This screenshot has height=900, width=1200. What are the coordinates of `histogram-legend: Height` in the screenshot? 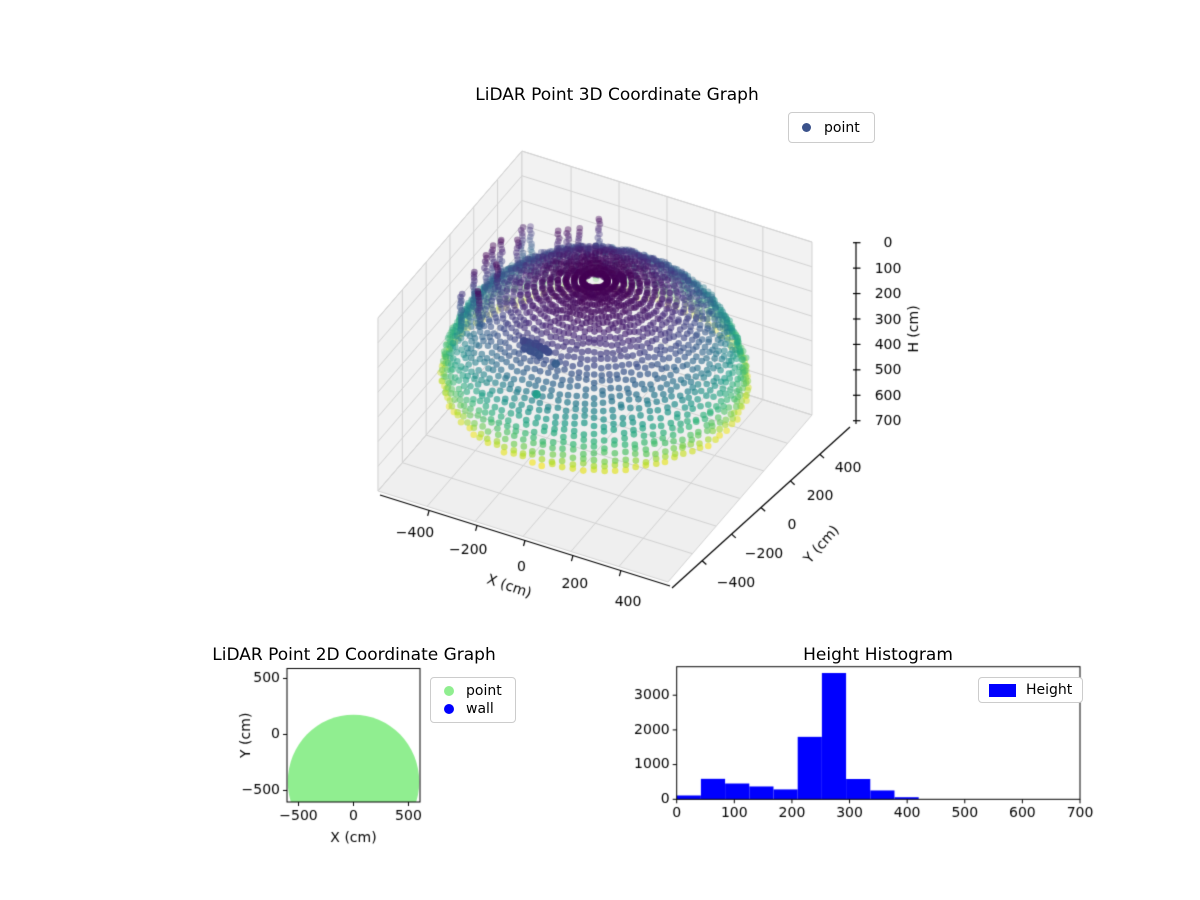 It's located at (1031, 690).